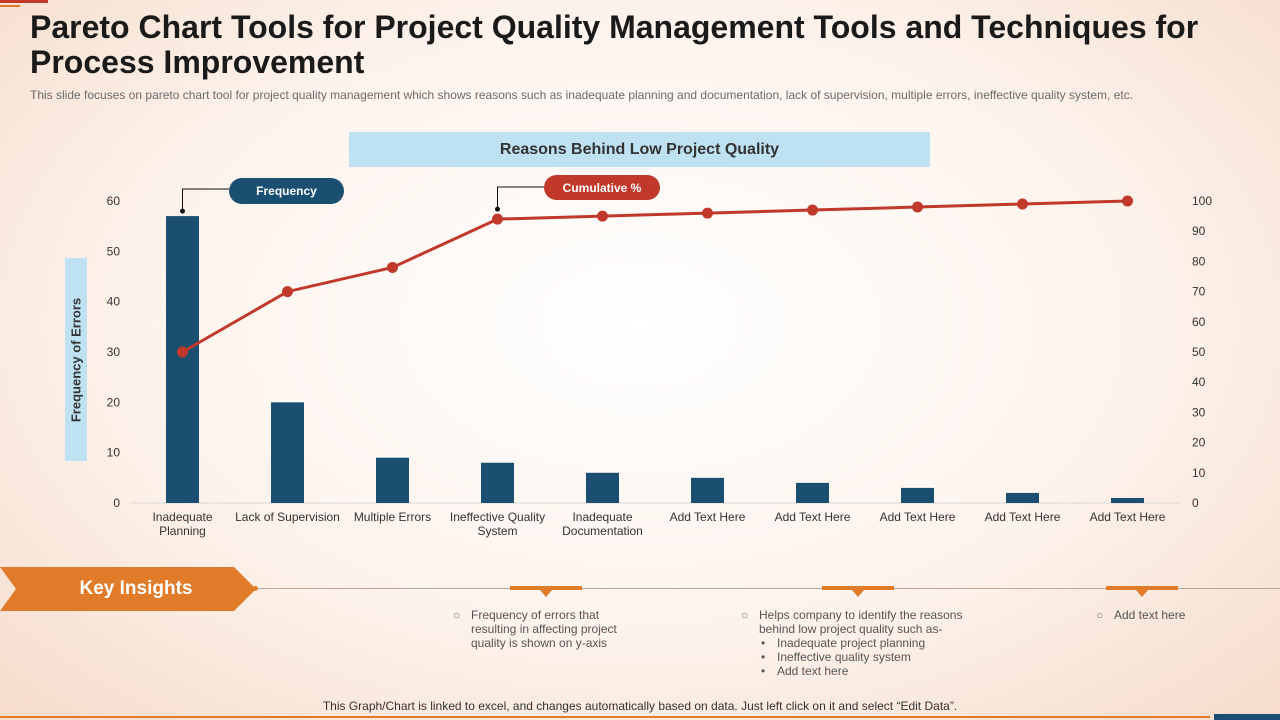 The height and width of the screenshot is (720, 1280). Describe the element at coordinates (182, 531) in the screenshot. I see `x-category-label: Planning` at that location.